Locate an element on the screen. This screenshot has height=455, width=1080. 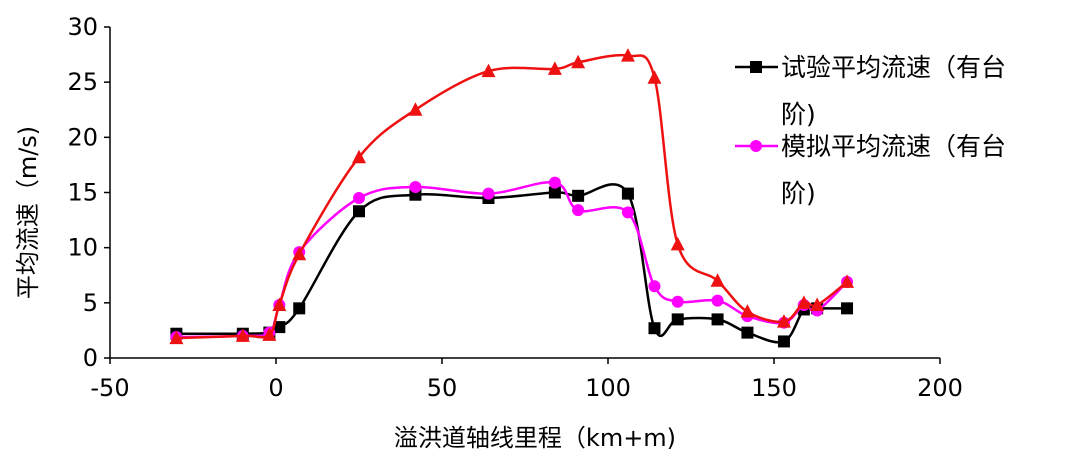
x-tick-label: -50 is located at coordinates (109, 388).